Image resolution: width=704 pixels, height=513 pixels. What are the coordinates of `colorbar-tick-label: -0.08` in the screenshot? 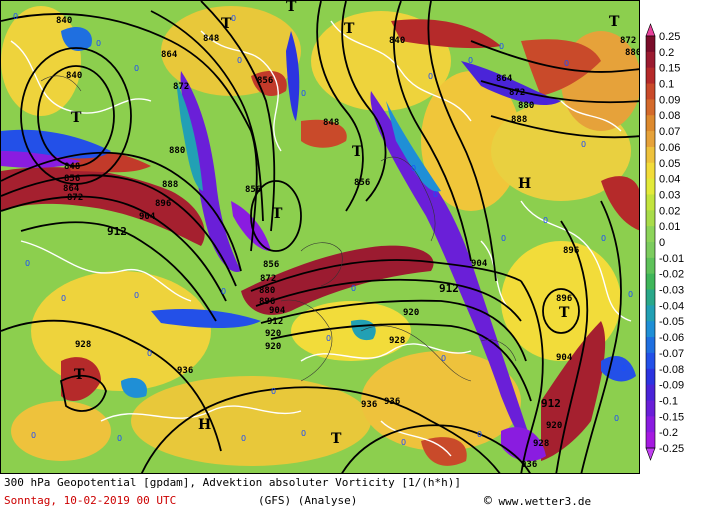 It's located at (671, 370).